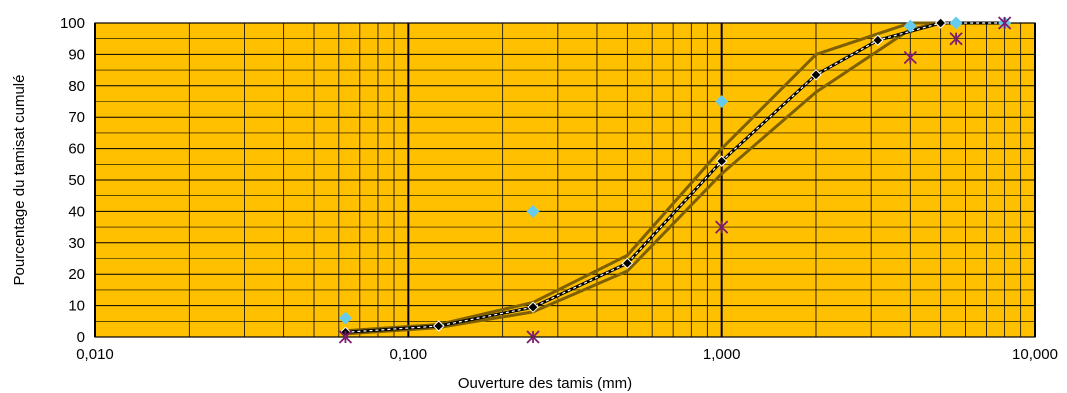 This screenshot has width=1067, height=393. What do you see at coordinates (95, 354) in the screenshot?
I see `x-tick-label: 0,010` at bounding box center [95, 354].